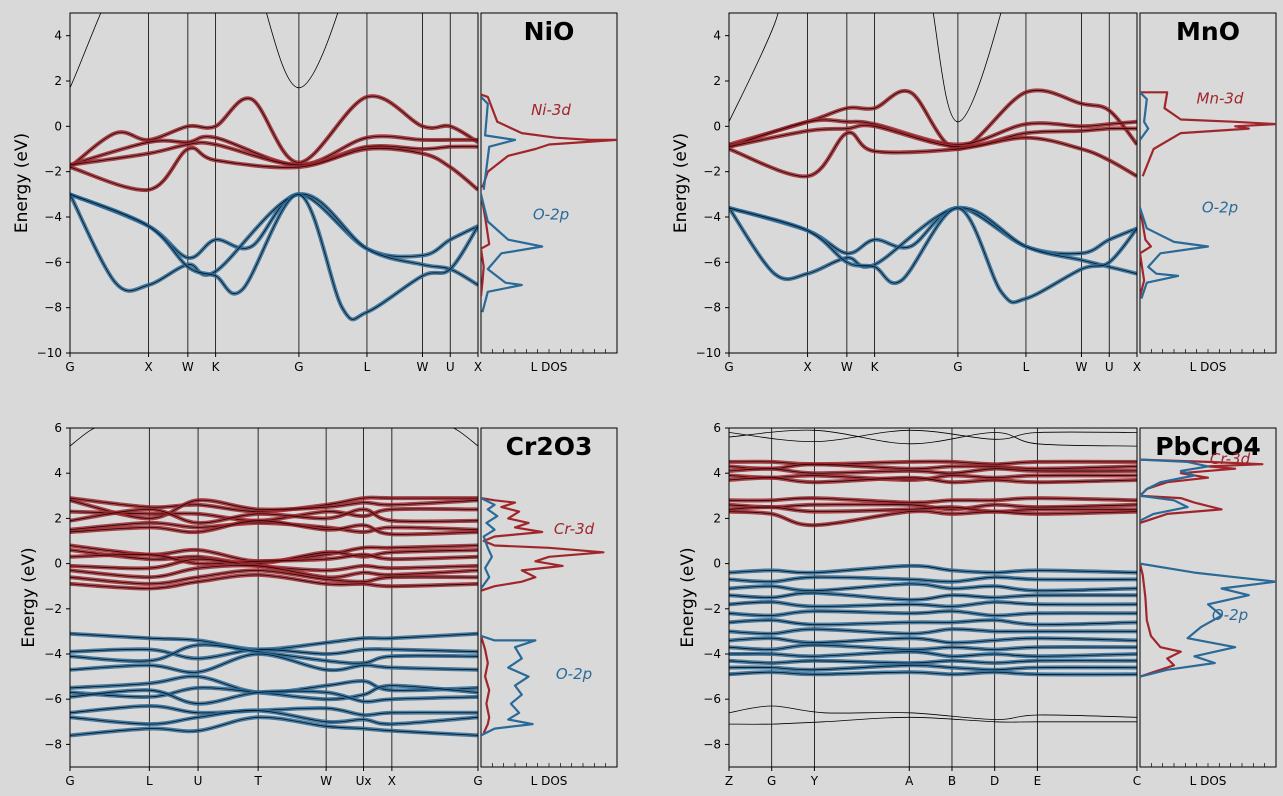  I want to click on x-tick-label: E, so click(1038, 781).